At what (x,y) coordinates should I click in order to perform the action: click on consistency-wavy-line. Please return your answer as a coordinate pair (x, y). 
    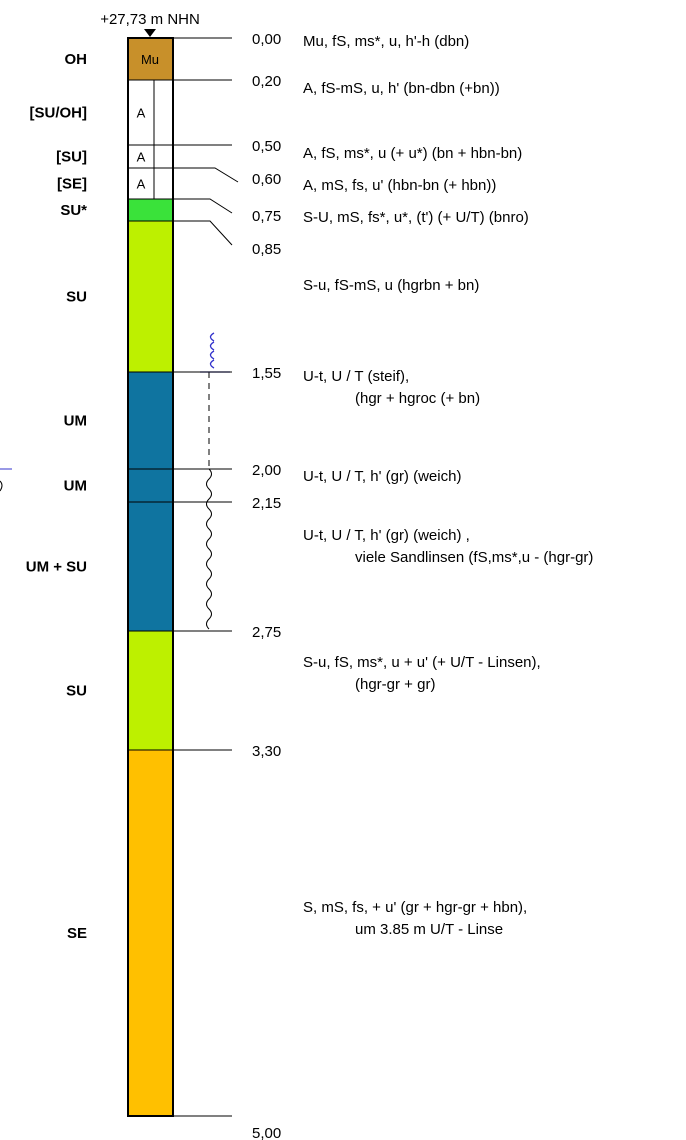
    Looking at the image, I should click on (209, 549).